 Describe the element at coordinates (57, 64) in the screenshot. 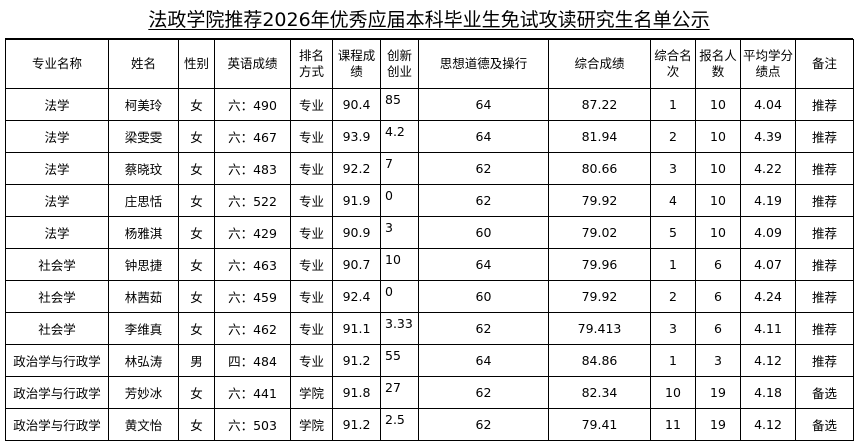

I see `header-cell: 专业名称` at that location.